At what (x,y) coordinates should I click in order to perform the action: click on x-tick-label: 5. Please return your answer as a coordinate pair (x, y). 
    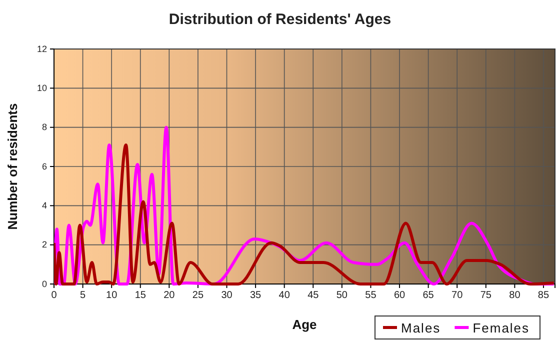
    Looking at the image, I should click on (83, 296).